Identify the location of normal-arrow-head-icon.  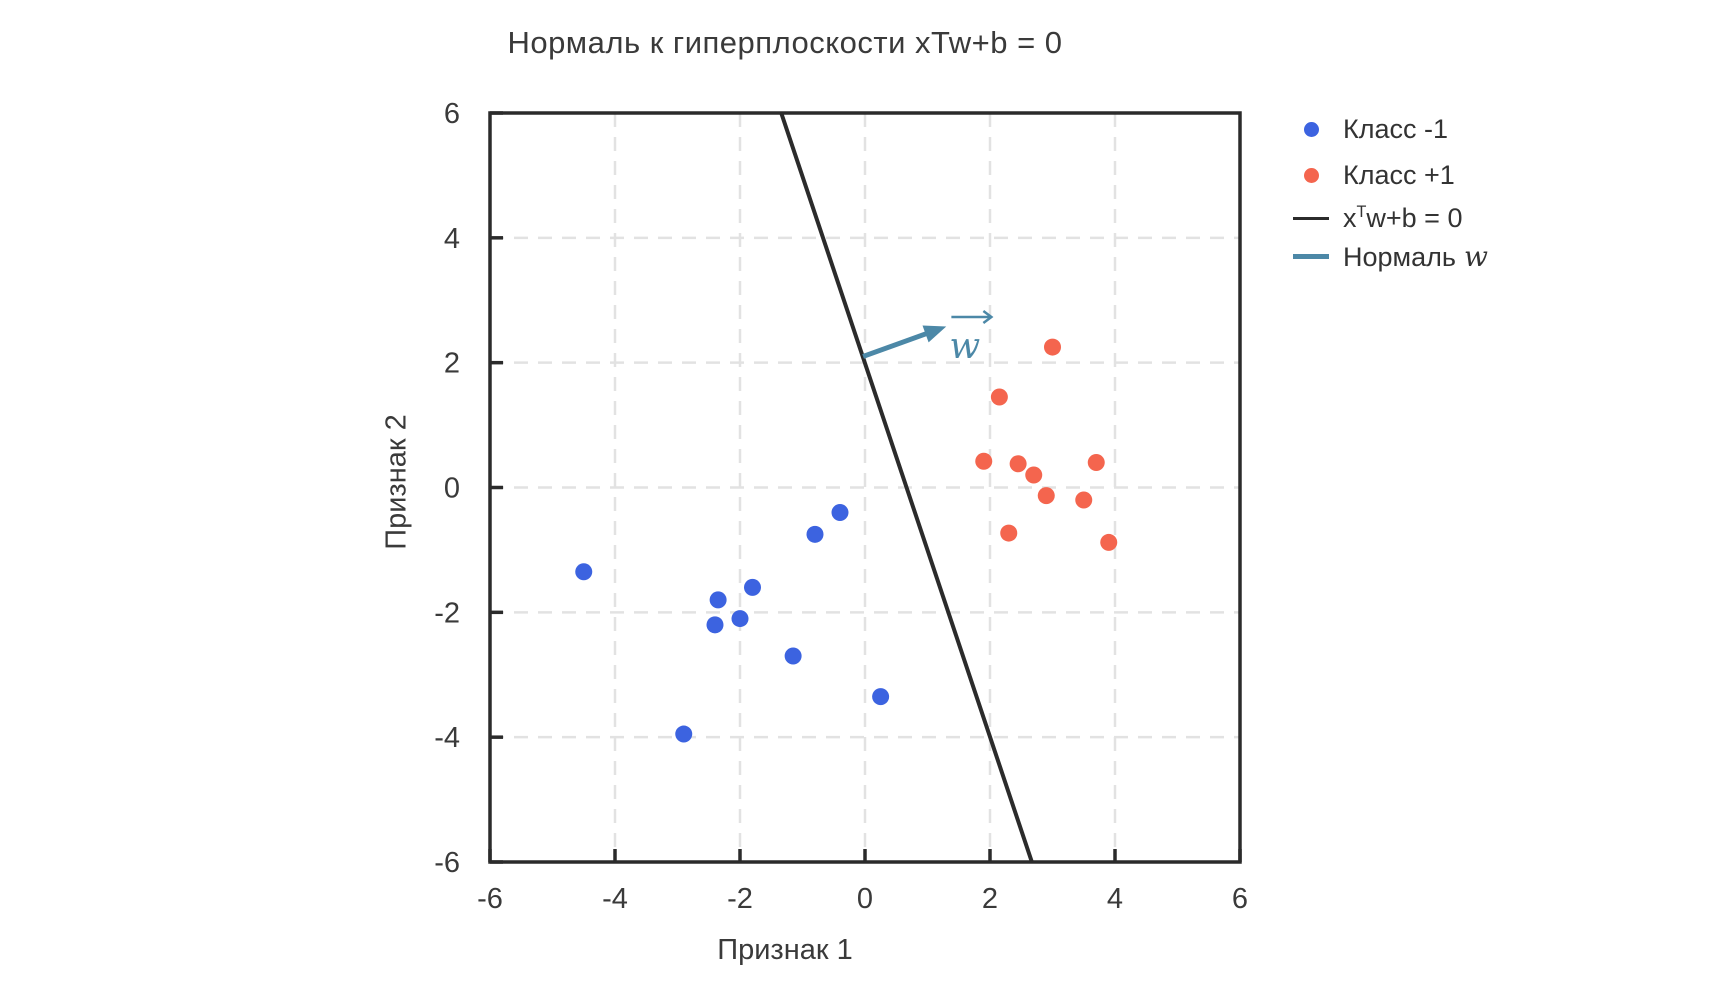
(934, 334).